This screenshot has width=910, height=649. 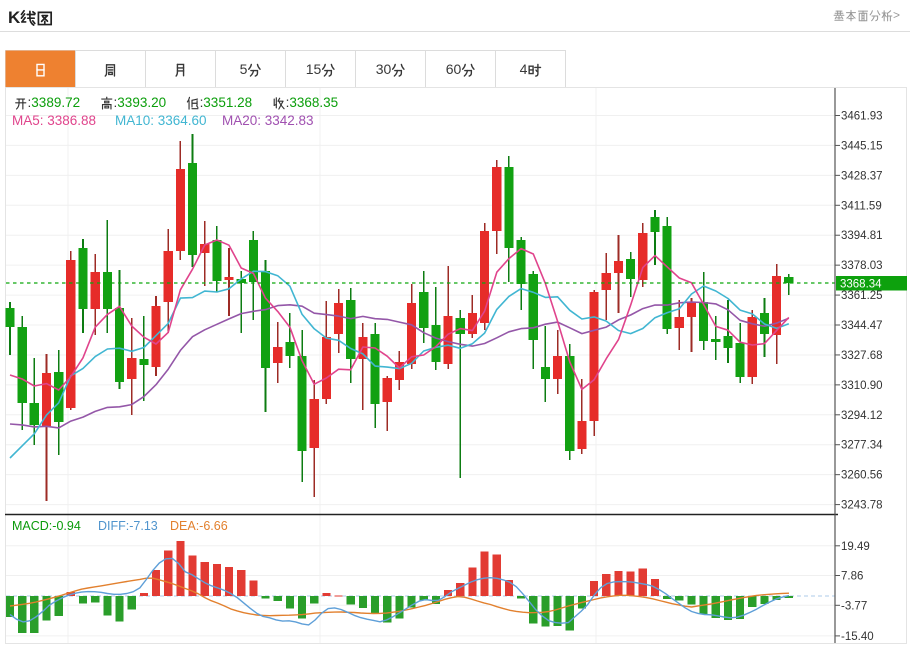 I want to click on svg-text: 3411.59, so click(x=861, y=206).